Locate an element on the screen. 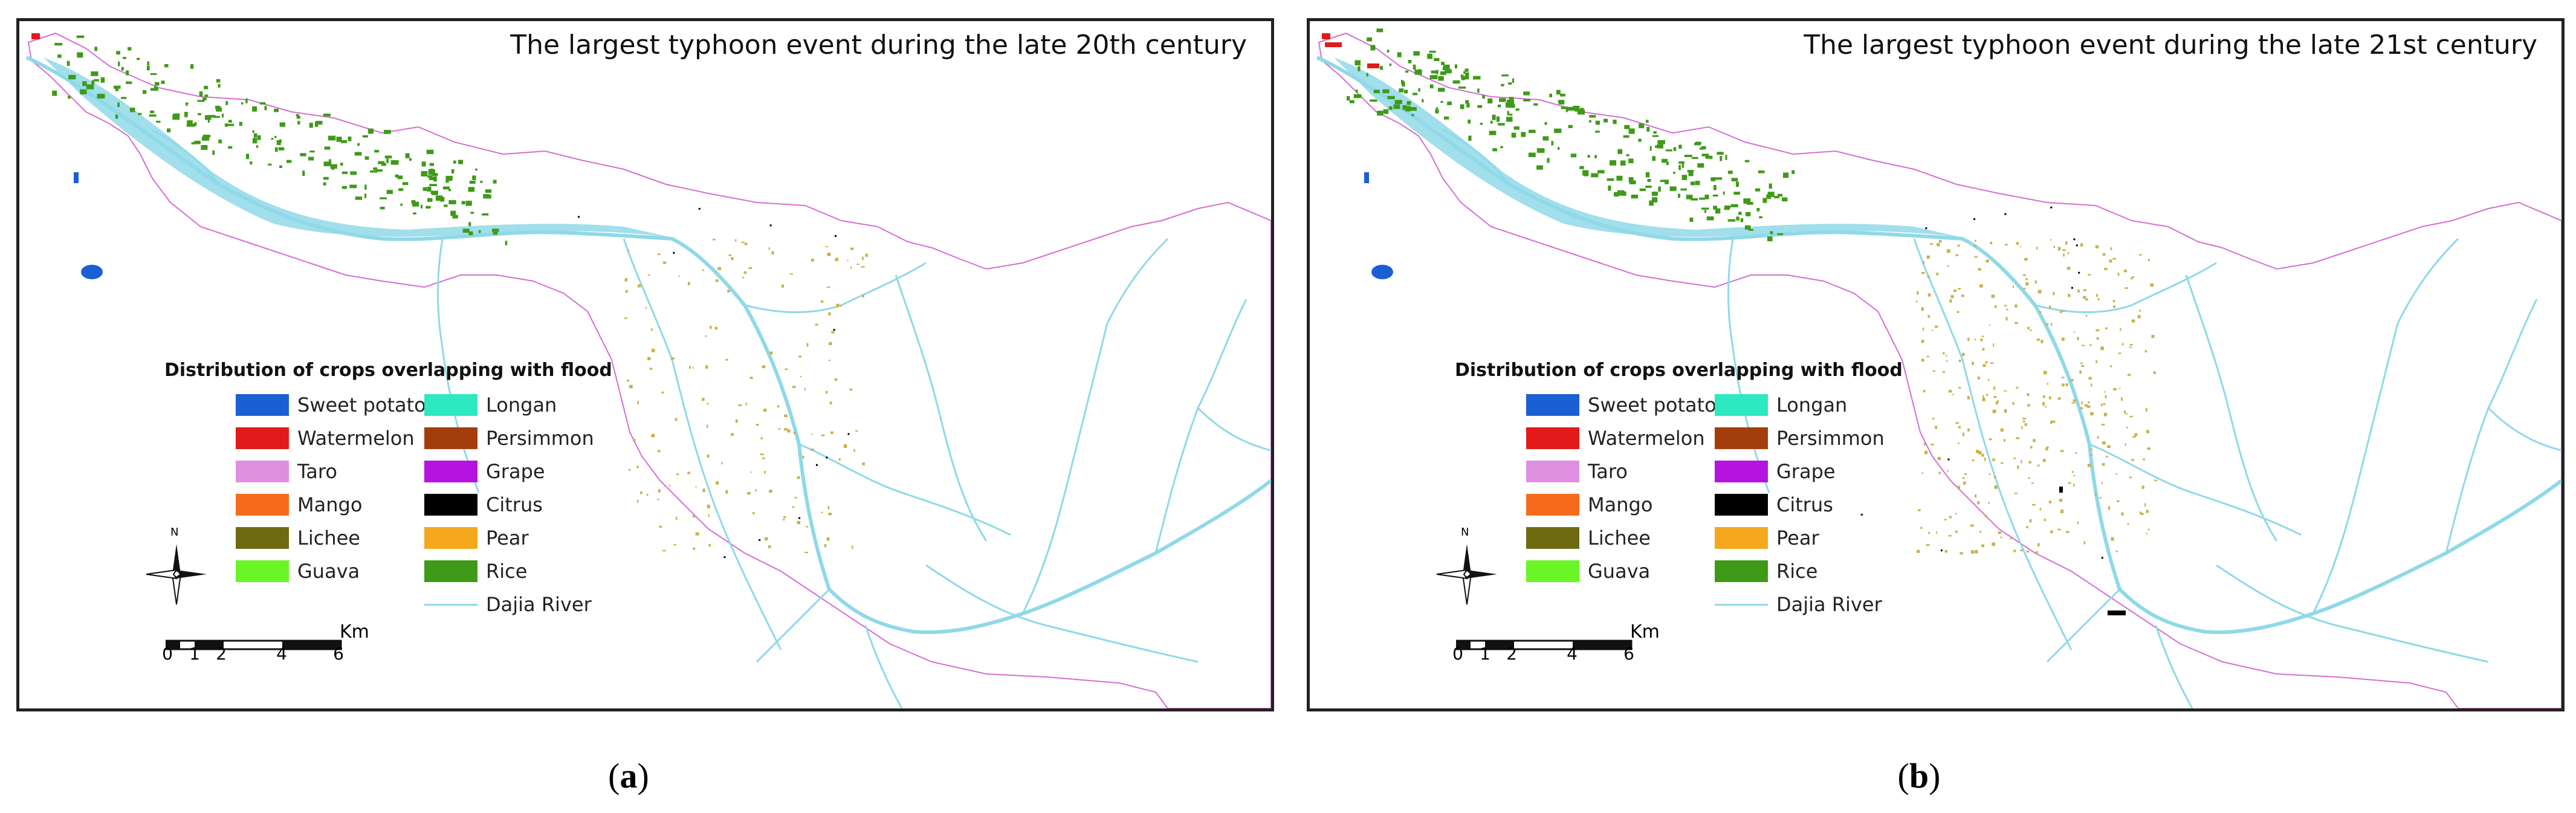 Image resolution: width=2576 pixels, height=813 pixels. north-label: N is located at coordinates (1465, 532).